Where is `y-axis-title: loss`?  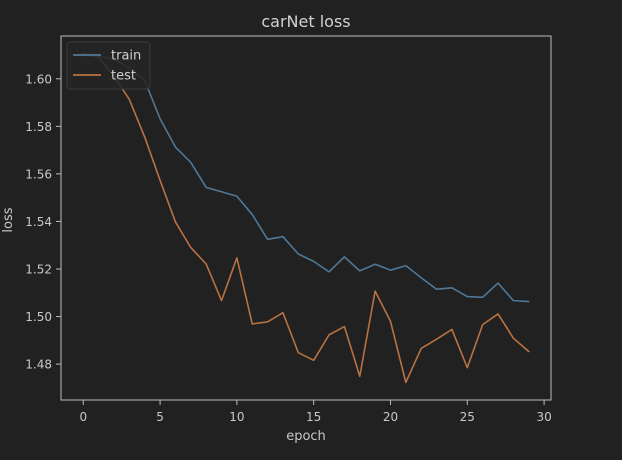 y-axis-title: loss is located at coordinates (8, 219).